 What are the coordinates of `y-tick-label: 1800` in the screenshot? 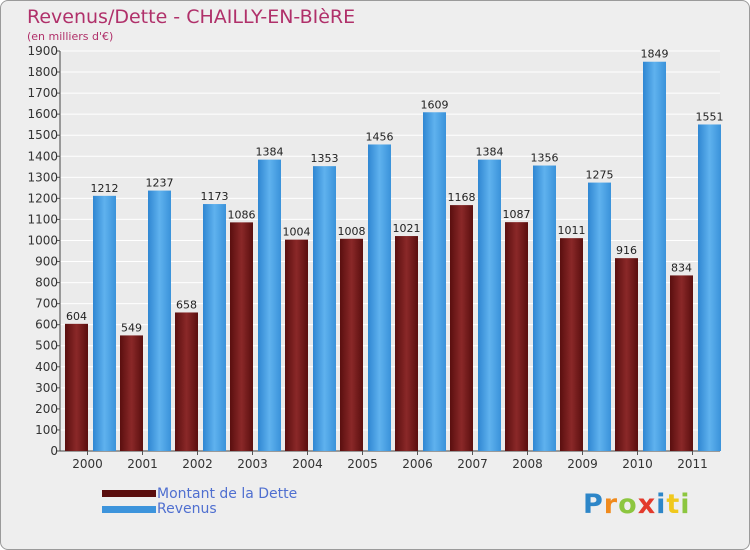 It's located at (42, 72).